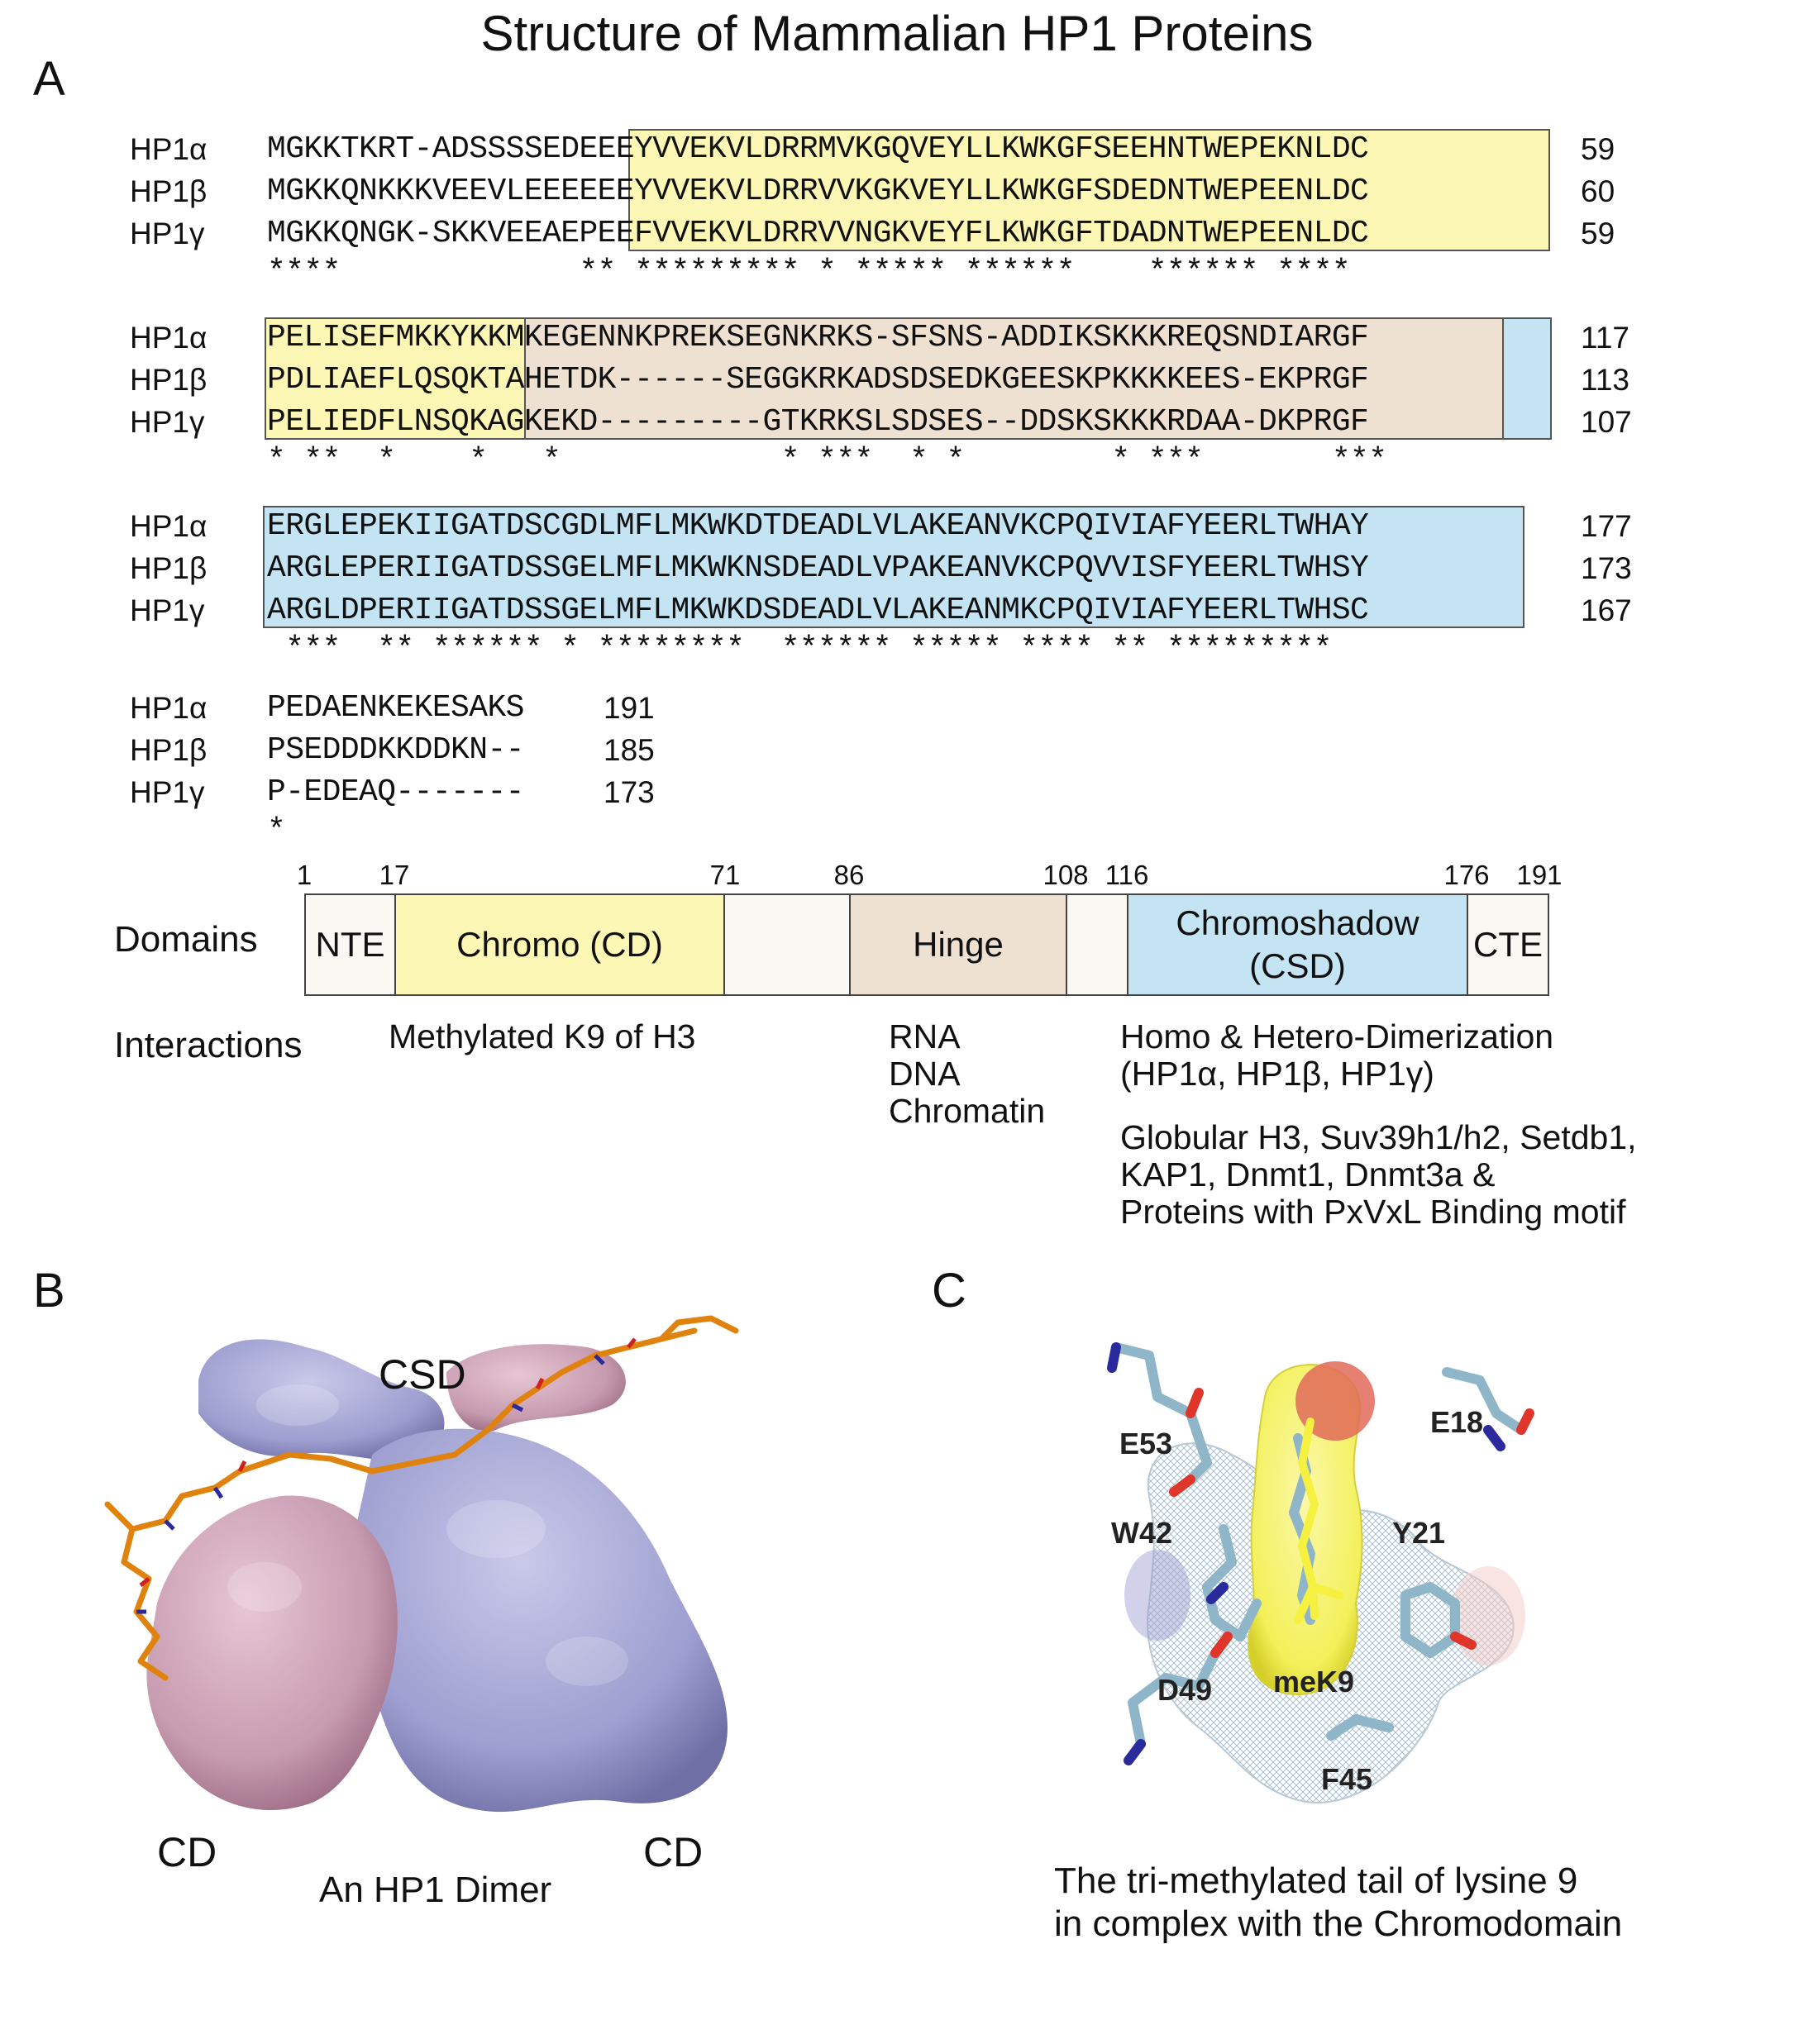  Describe the element at coordinates (925, 1074) in the screenshot. I see `hinge-interaction: DNA` at that location.